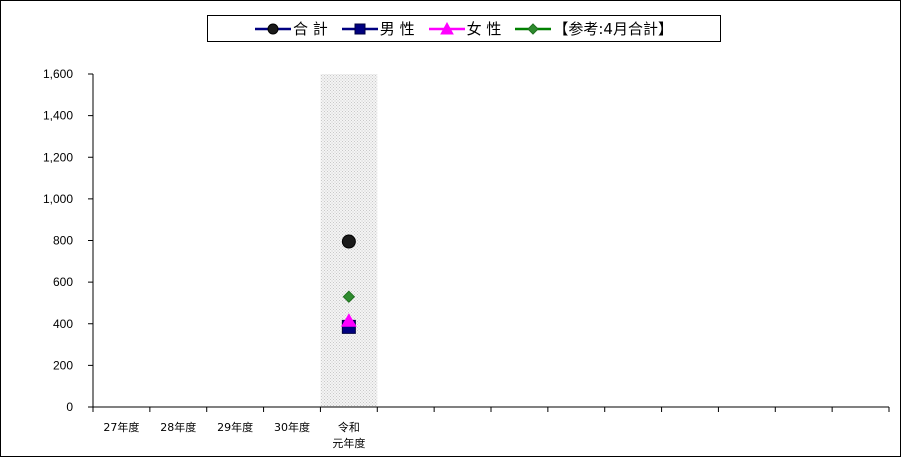  I want to click on y-tick-label: 400, so click(63, 324).